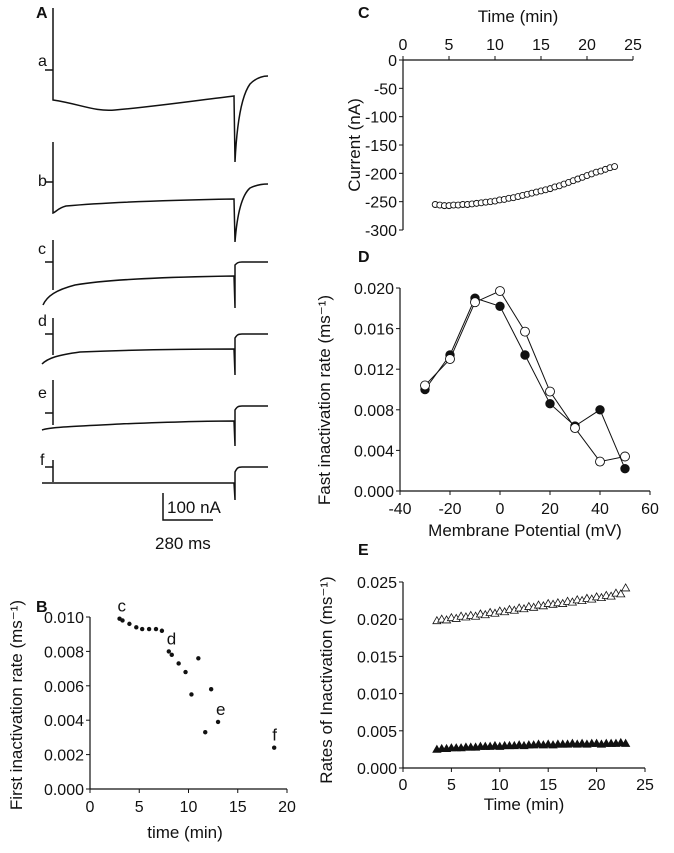 The height and width of the screenshot is (853, 674). Describe the element at coordinates (154, 413) in the screenshot. I see `trace-e` at that location.